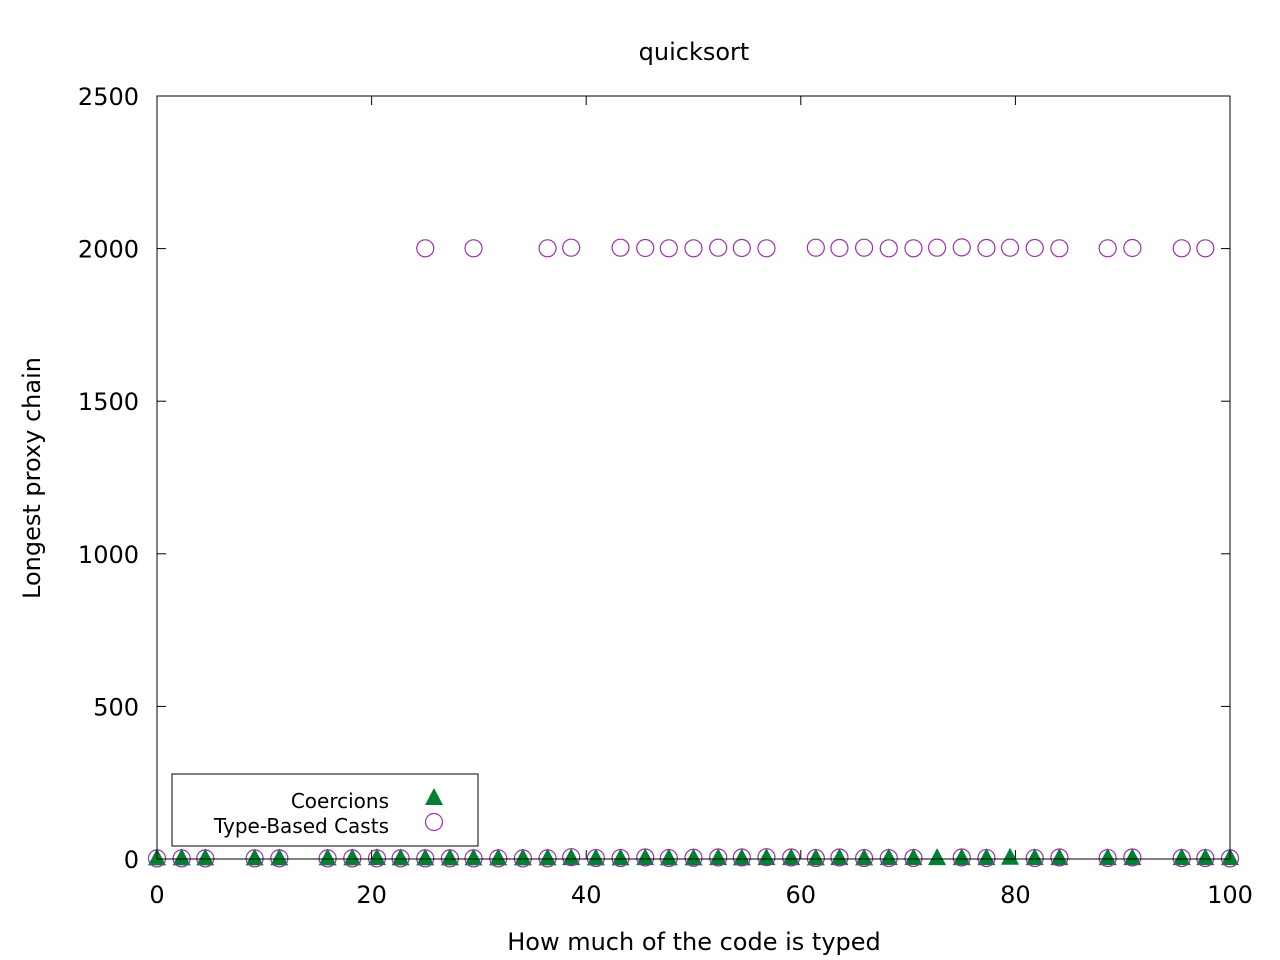 Image resolution: width=1280 pixels, height=960 pixels. What do you see at coordinates (116, 707) in the screenshot?
I see `y-tick-label: 500` at bounding box center [116, 707].